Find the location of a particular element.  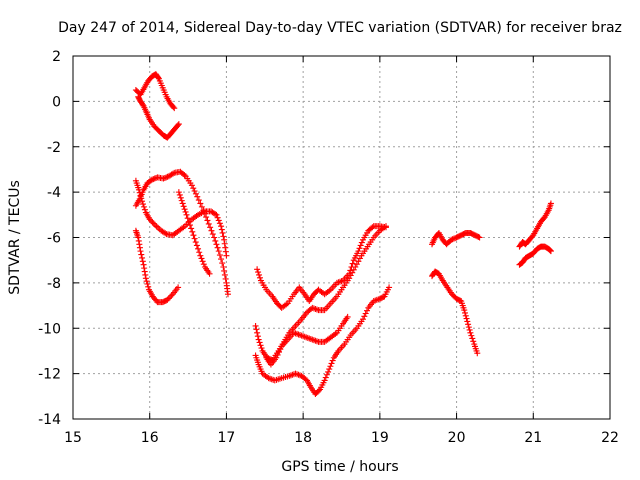

x-tick-label: 20 is located at coordinates (457, 438).